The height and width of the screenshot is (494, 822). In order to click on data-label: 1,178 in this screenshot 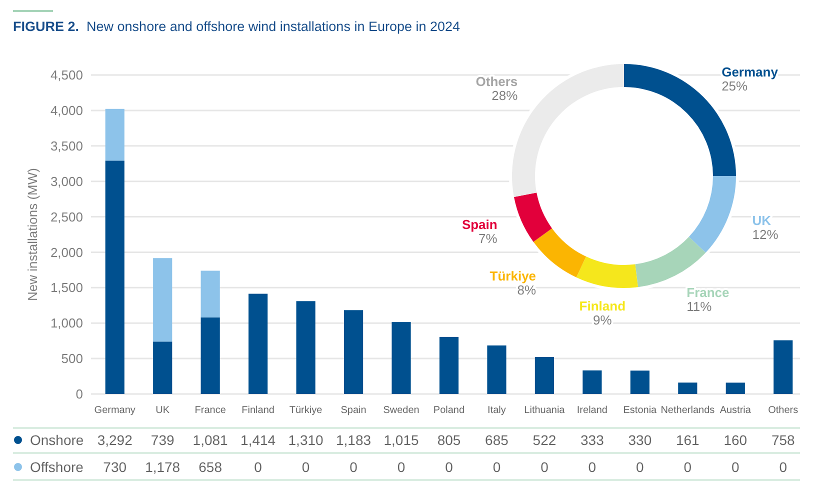, I will do `click(162, 466)`.